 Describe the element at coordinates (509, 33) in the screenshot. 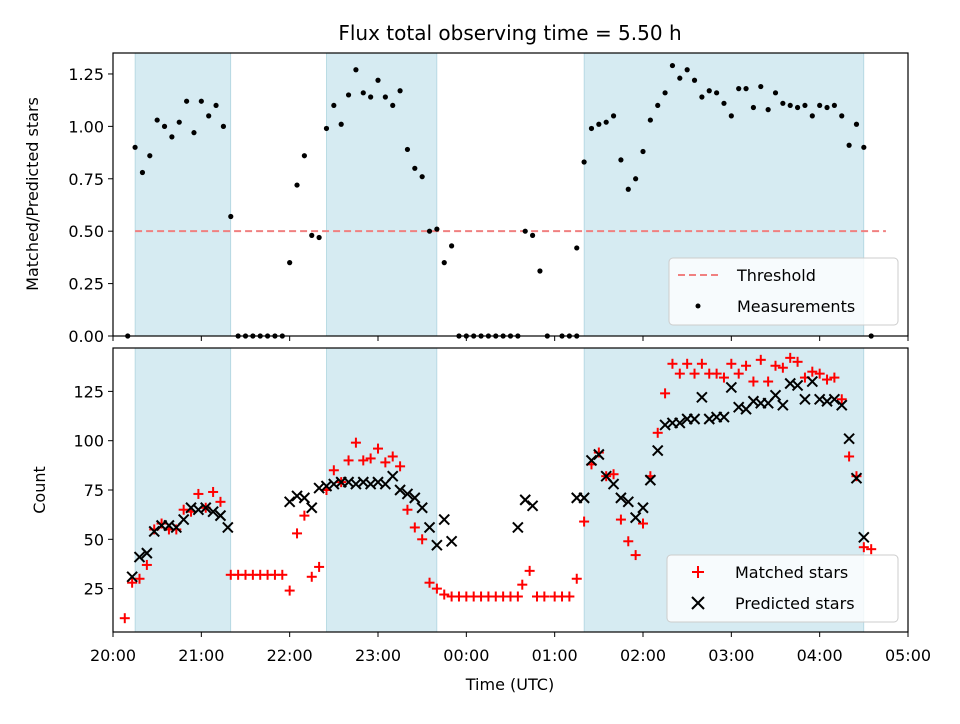

I see `chart-title: Flux total observing time = 5.50 h` at that location.